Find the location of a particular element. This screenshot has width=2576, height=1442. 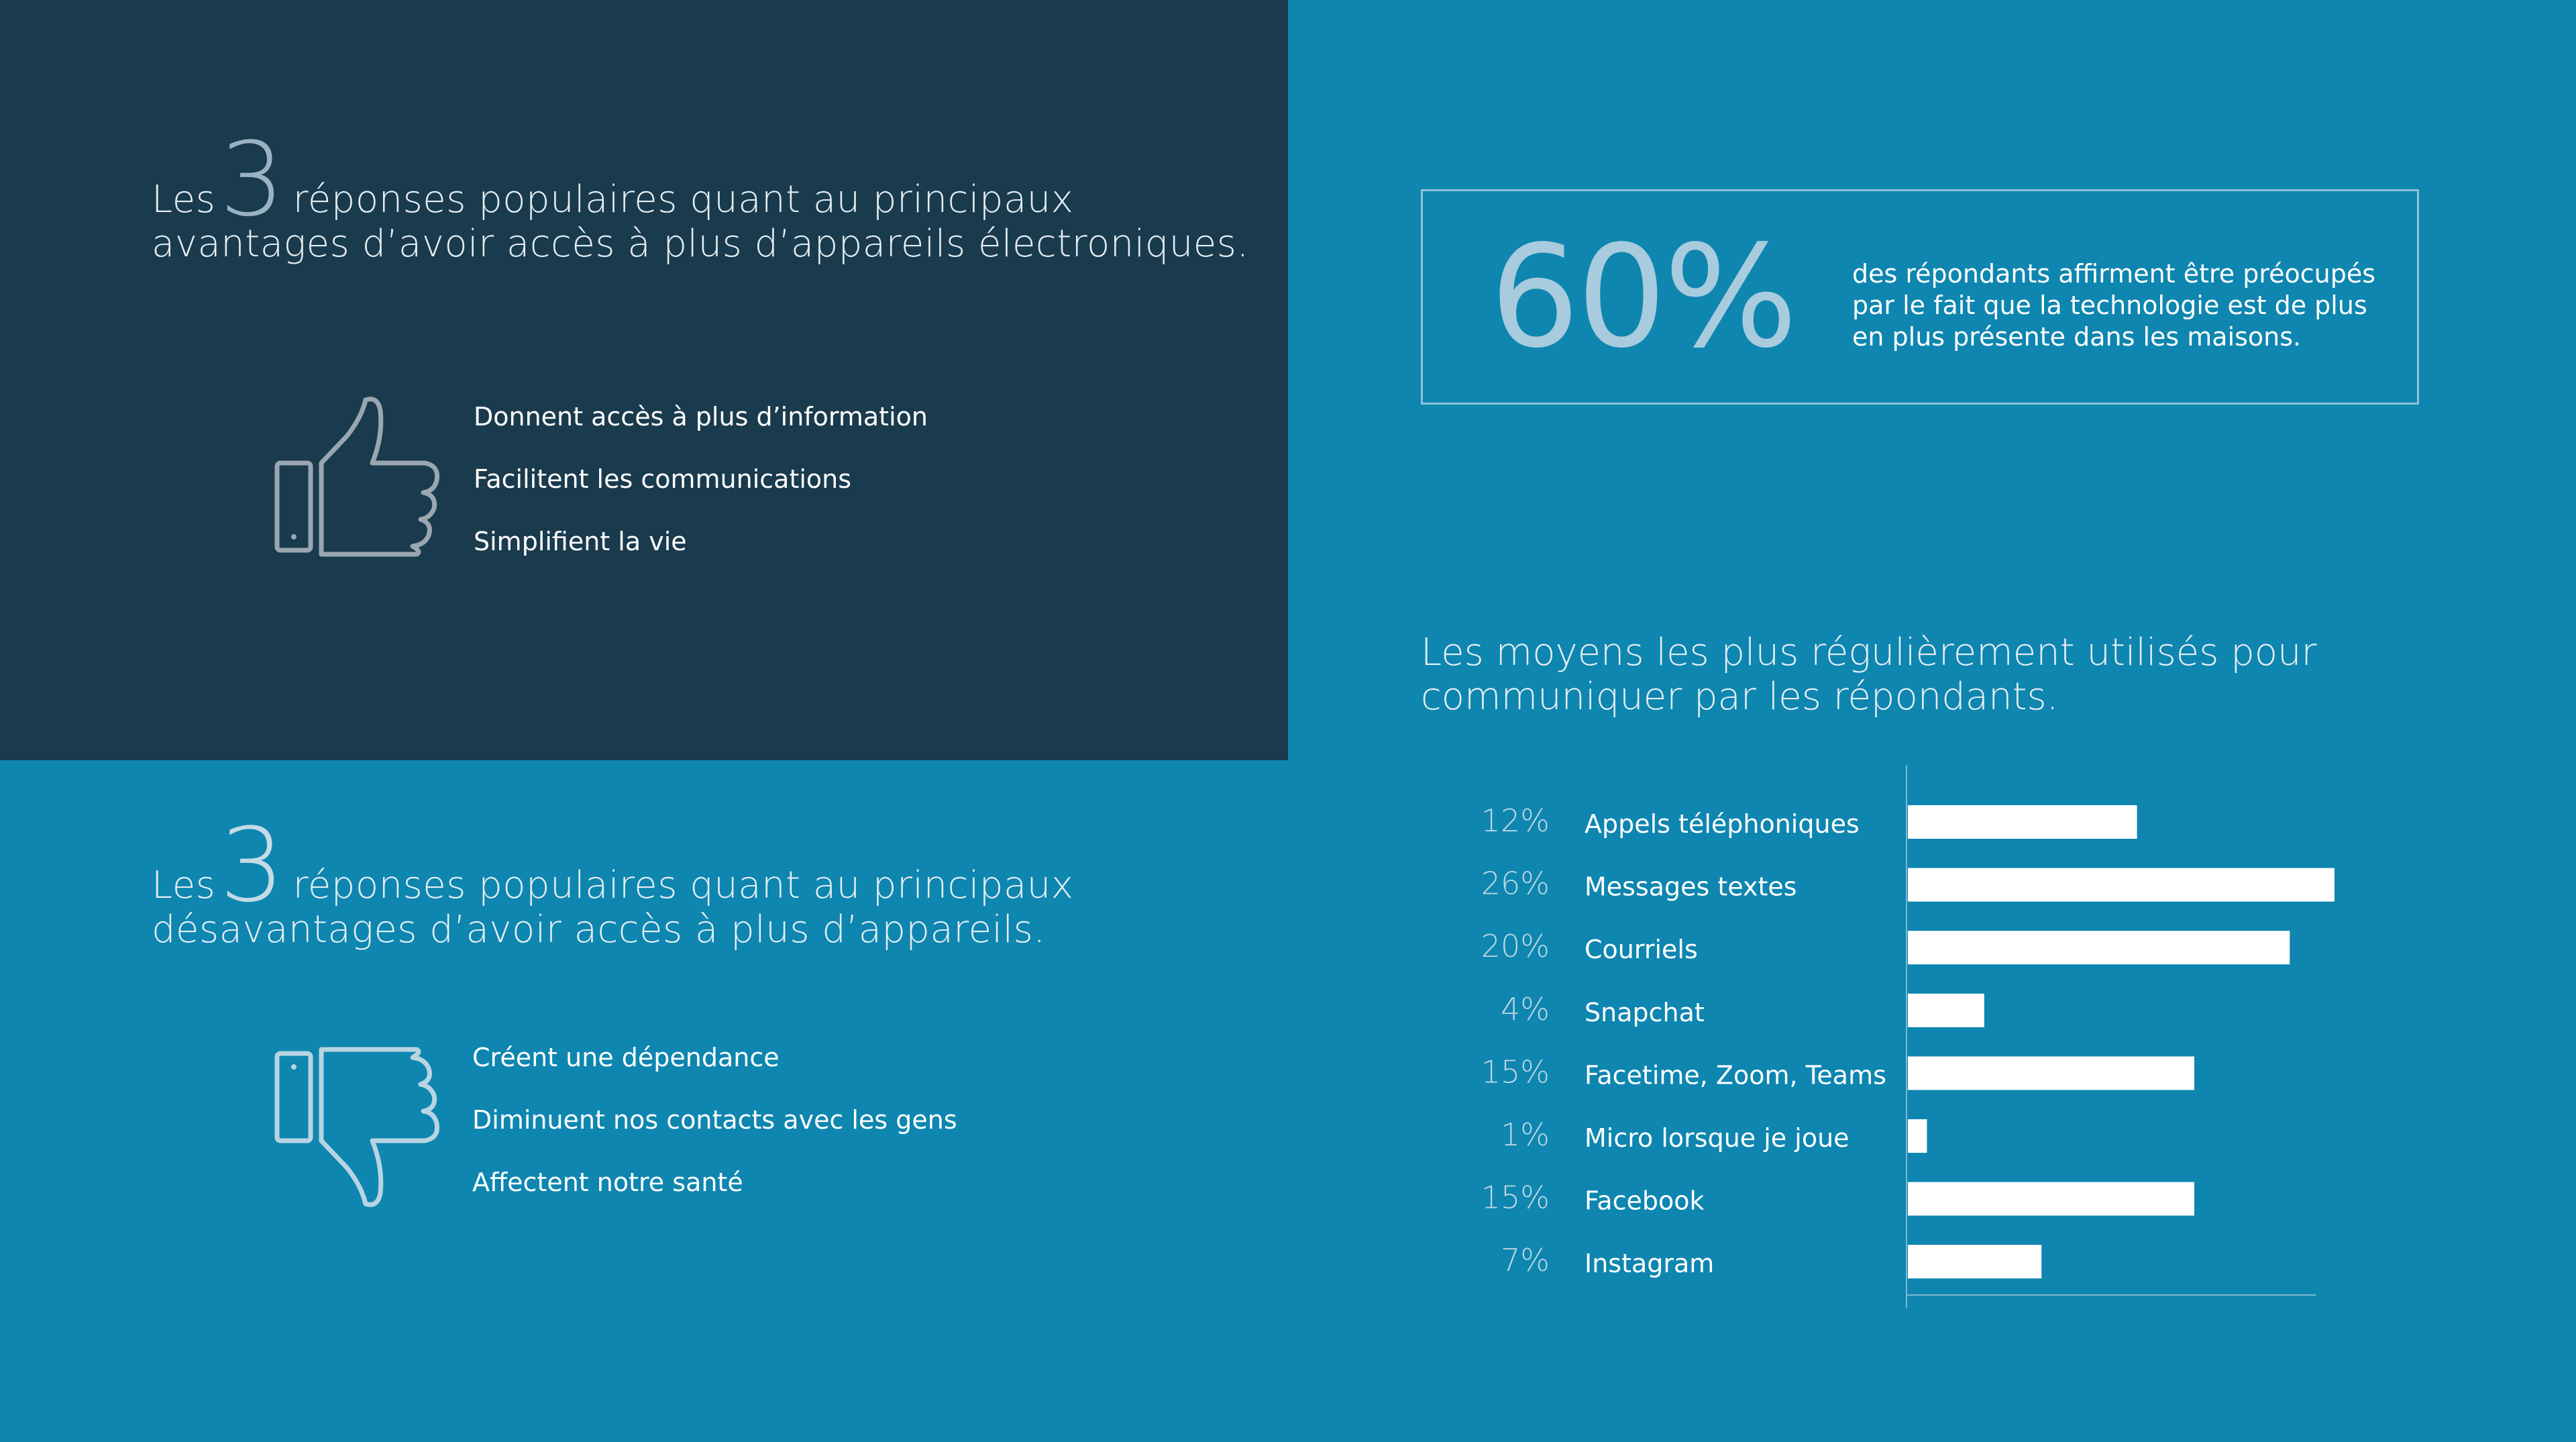

bar-value-label: 1% is located at coordinates (1525, 1135).